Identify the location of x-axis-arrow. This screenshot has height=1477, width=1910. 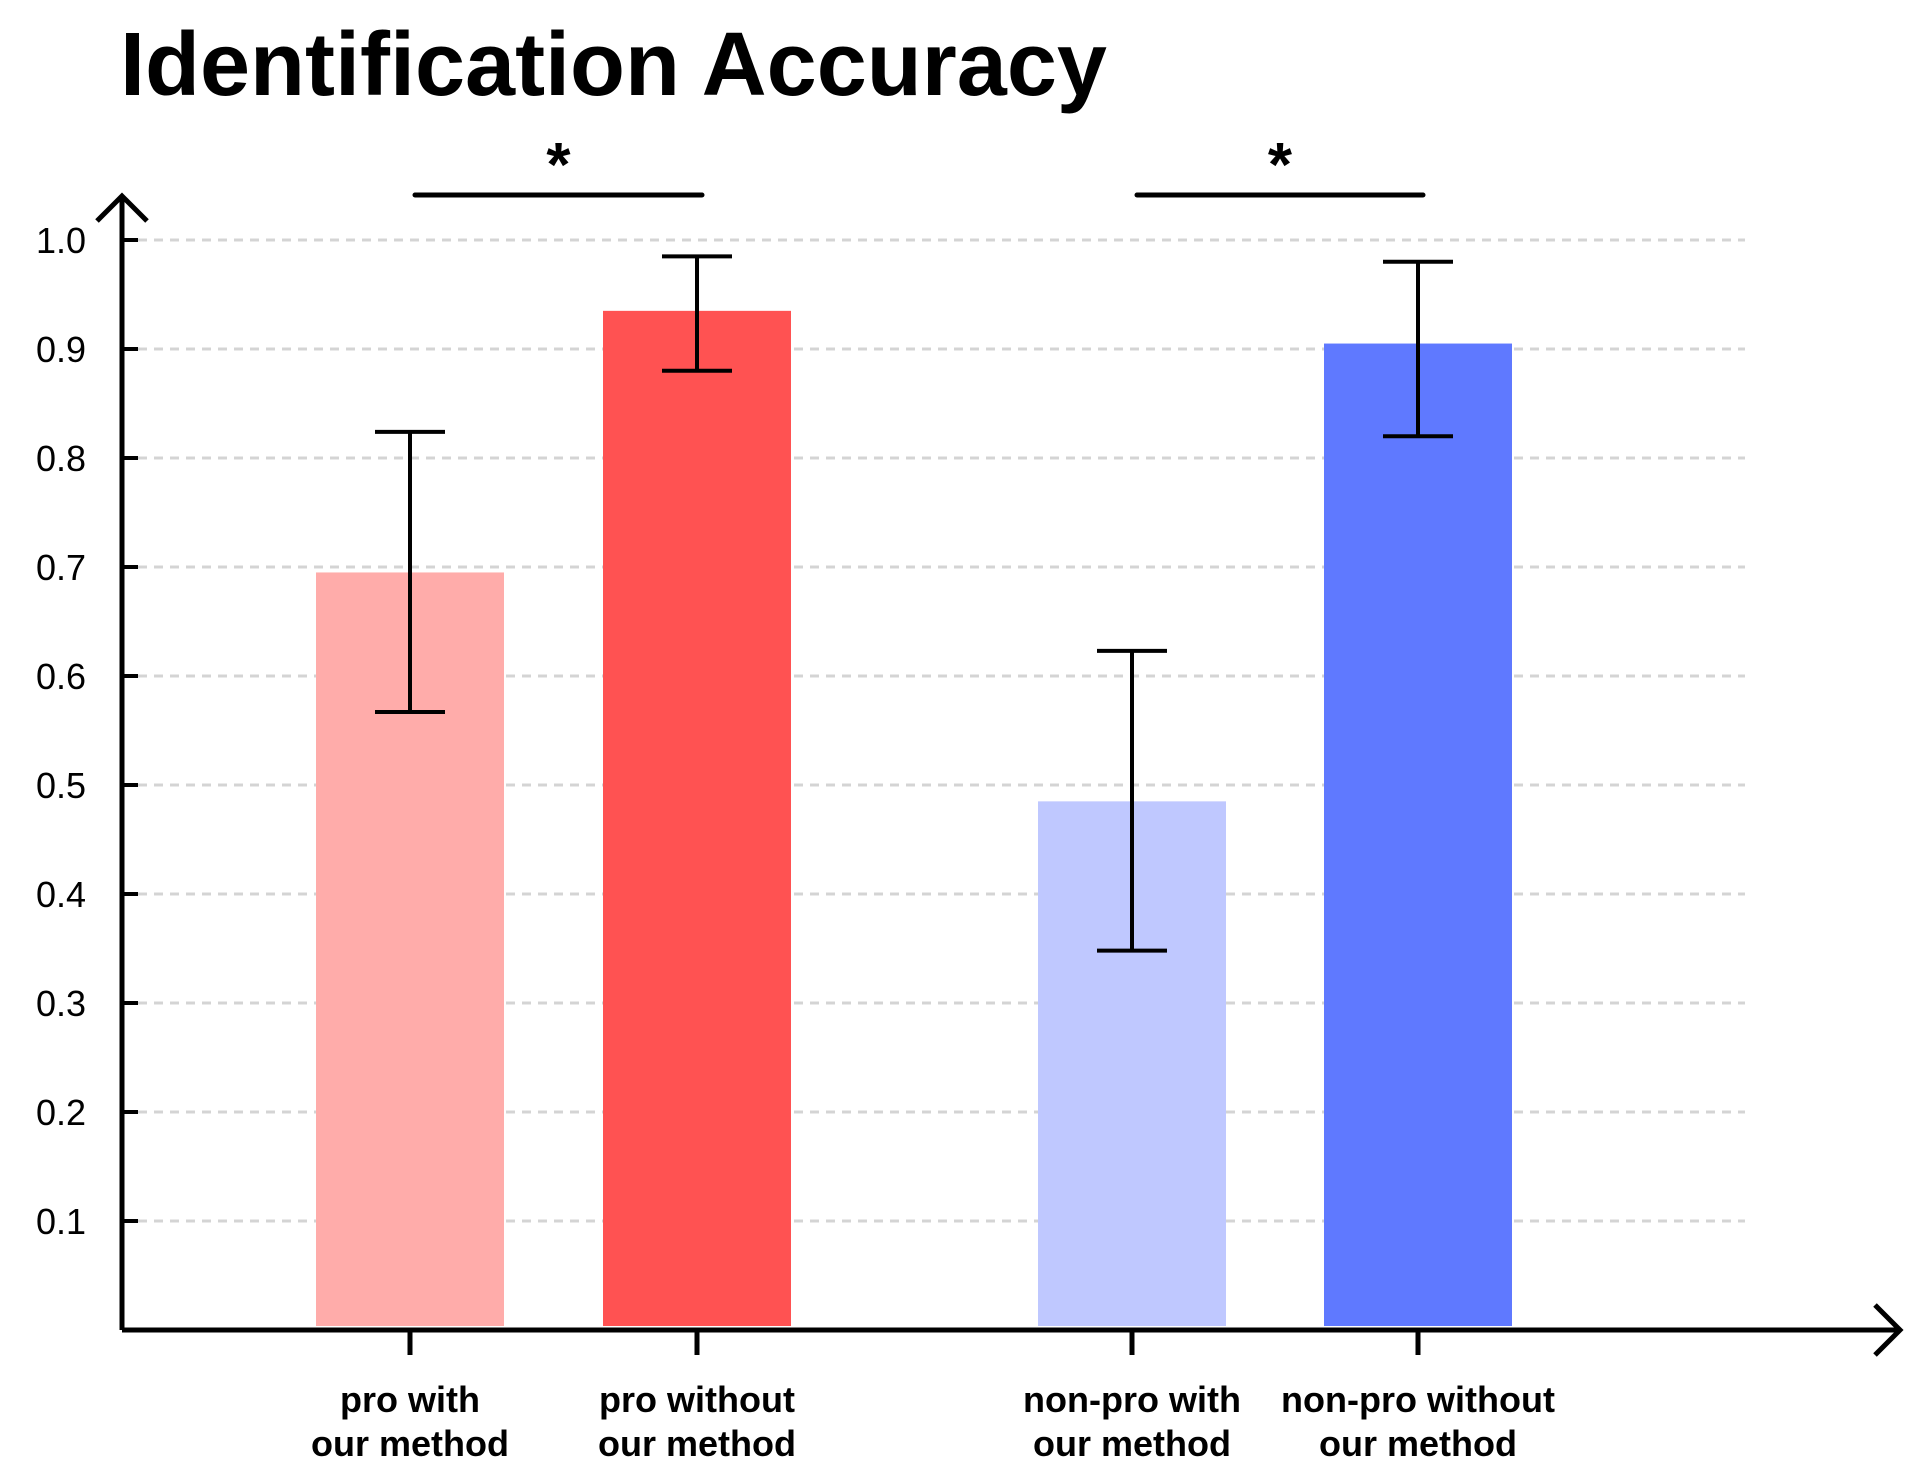
(1888, 1330).